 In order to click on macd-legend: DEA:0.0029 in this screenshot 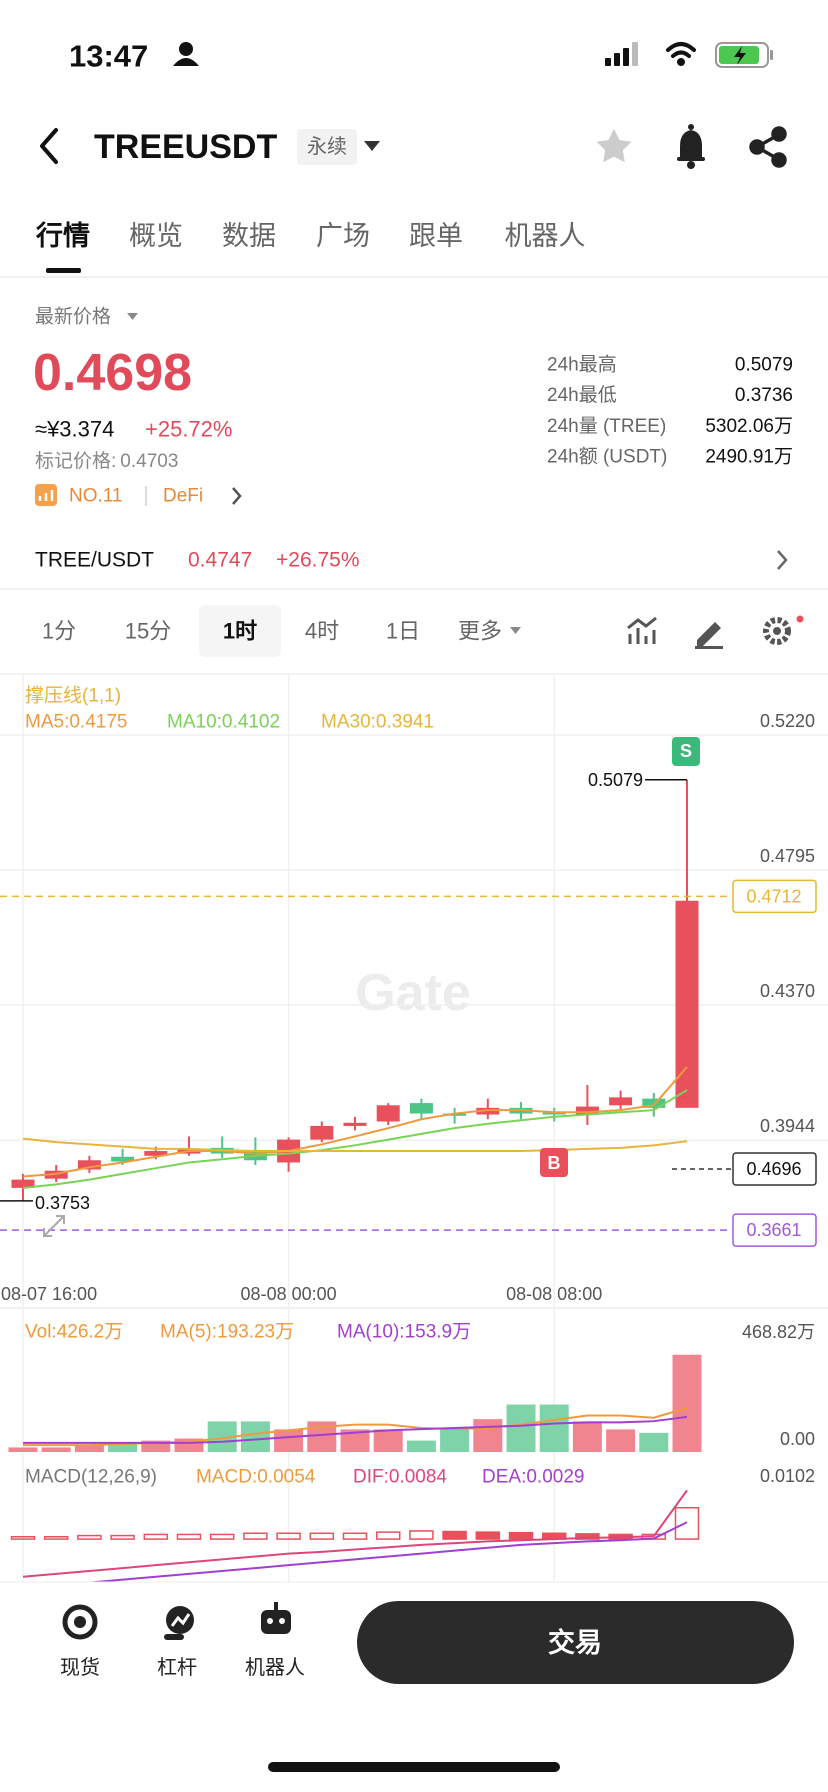, I will do `click(533, 1477)`.